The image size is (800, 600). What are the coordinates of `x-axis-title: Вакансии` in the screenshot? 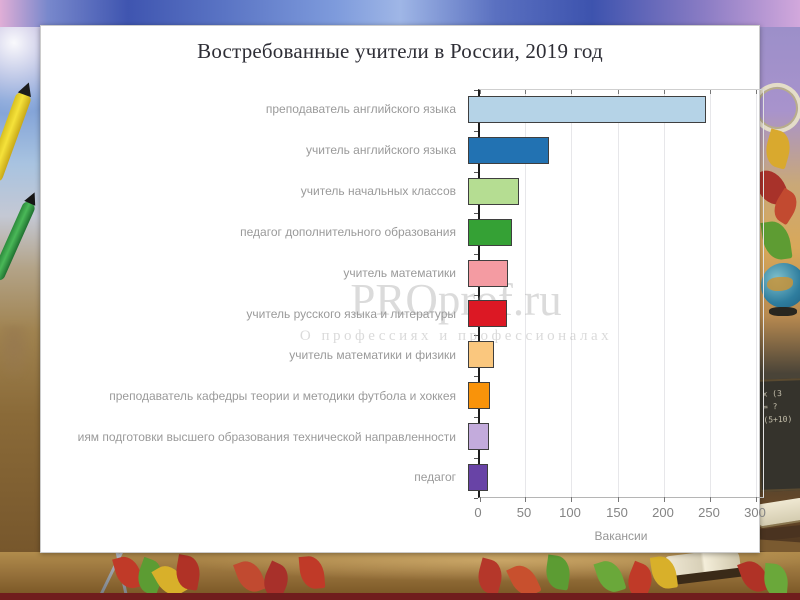 It's located at (621, 536).